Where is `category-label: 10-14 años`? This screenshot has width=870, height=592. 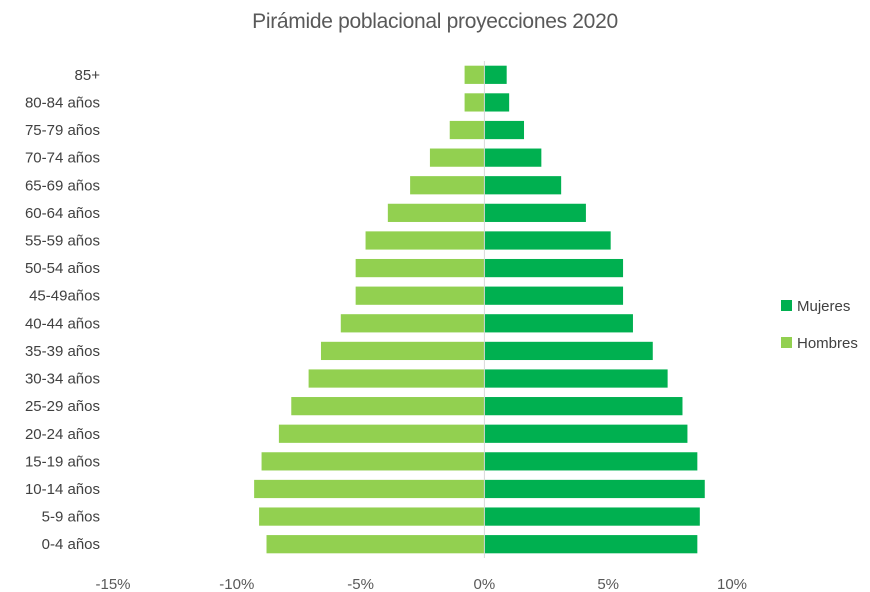 category-label: 10-14 años is located at coordinates (62, 489).